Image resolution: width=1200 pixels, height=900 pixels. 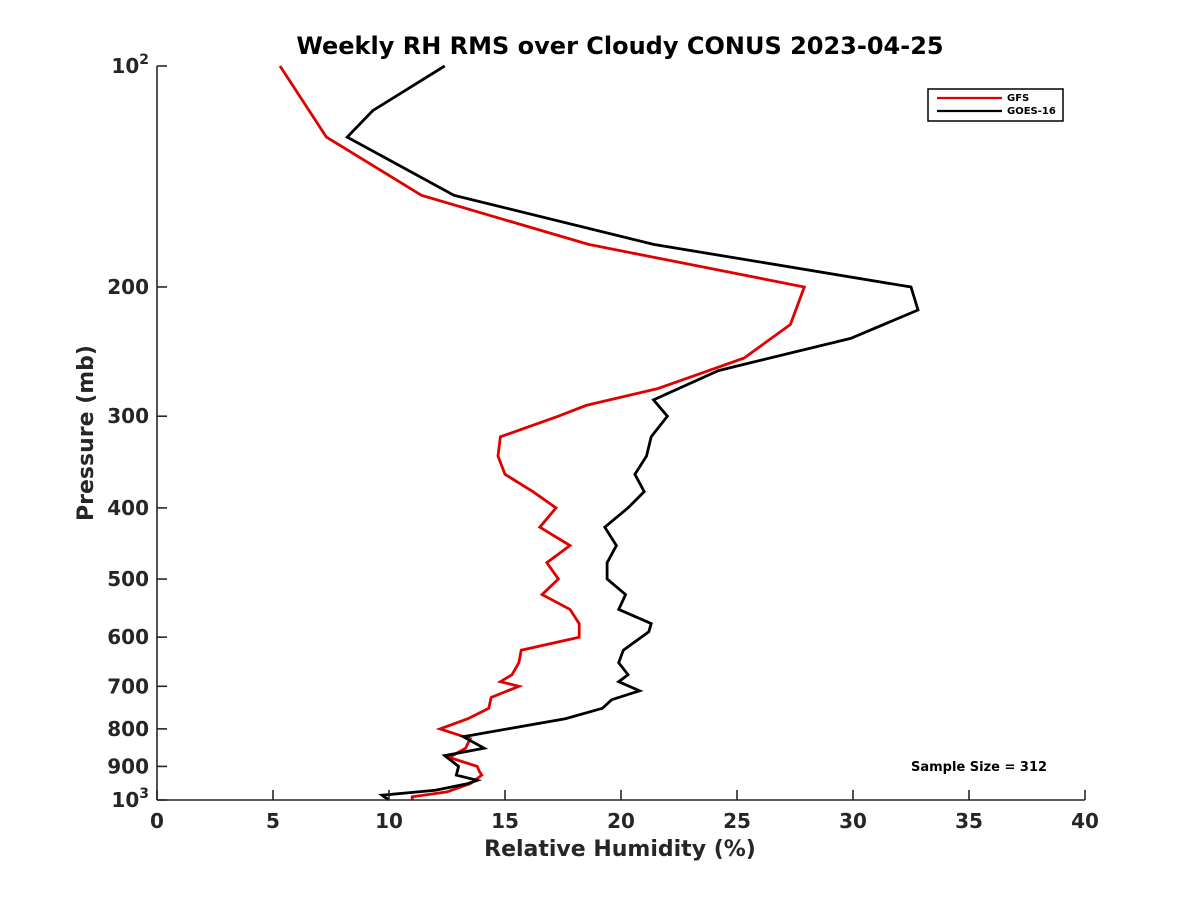 What do you see at coordinates (969, 821) in the screenshot?
I see `x-tick-label: 35` at bounding box center [969, 821].